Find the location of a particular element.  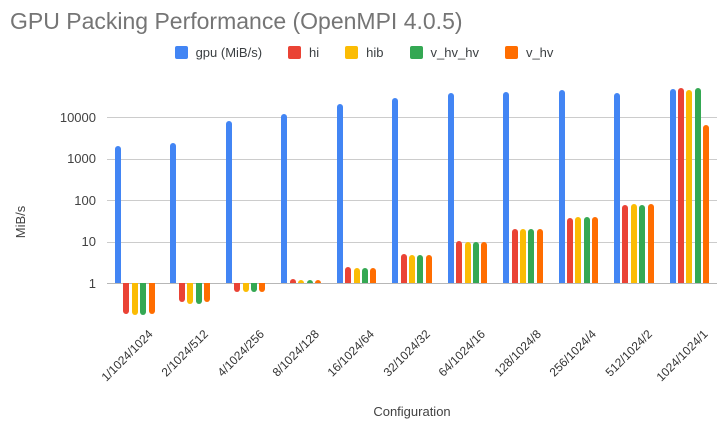

chart-legend: gpu (MiB/s) hi hib v_hv_hv v_hv is located at coordinates (364, 52).